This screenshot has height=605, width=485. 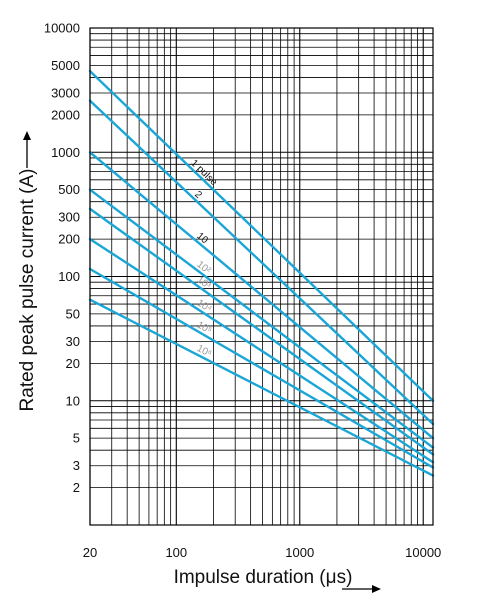 I want to click on y-tick-label: 50, so click(x=73, y=313).